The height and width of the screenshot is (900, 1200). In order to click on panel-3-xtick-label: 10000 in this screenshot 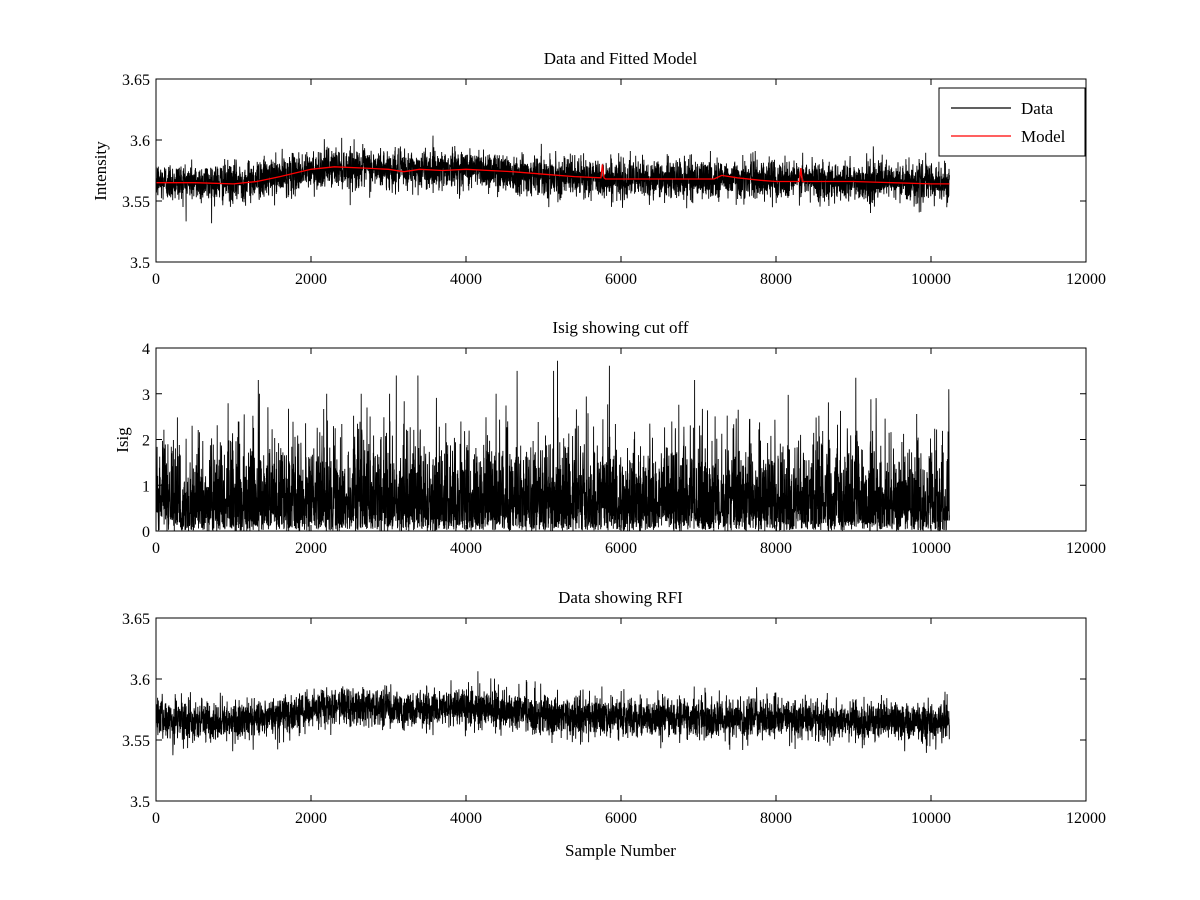, I will do `click(931, 818)`.